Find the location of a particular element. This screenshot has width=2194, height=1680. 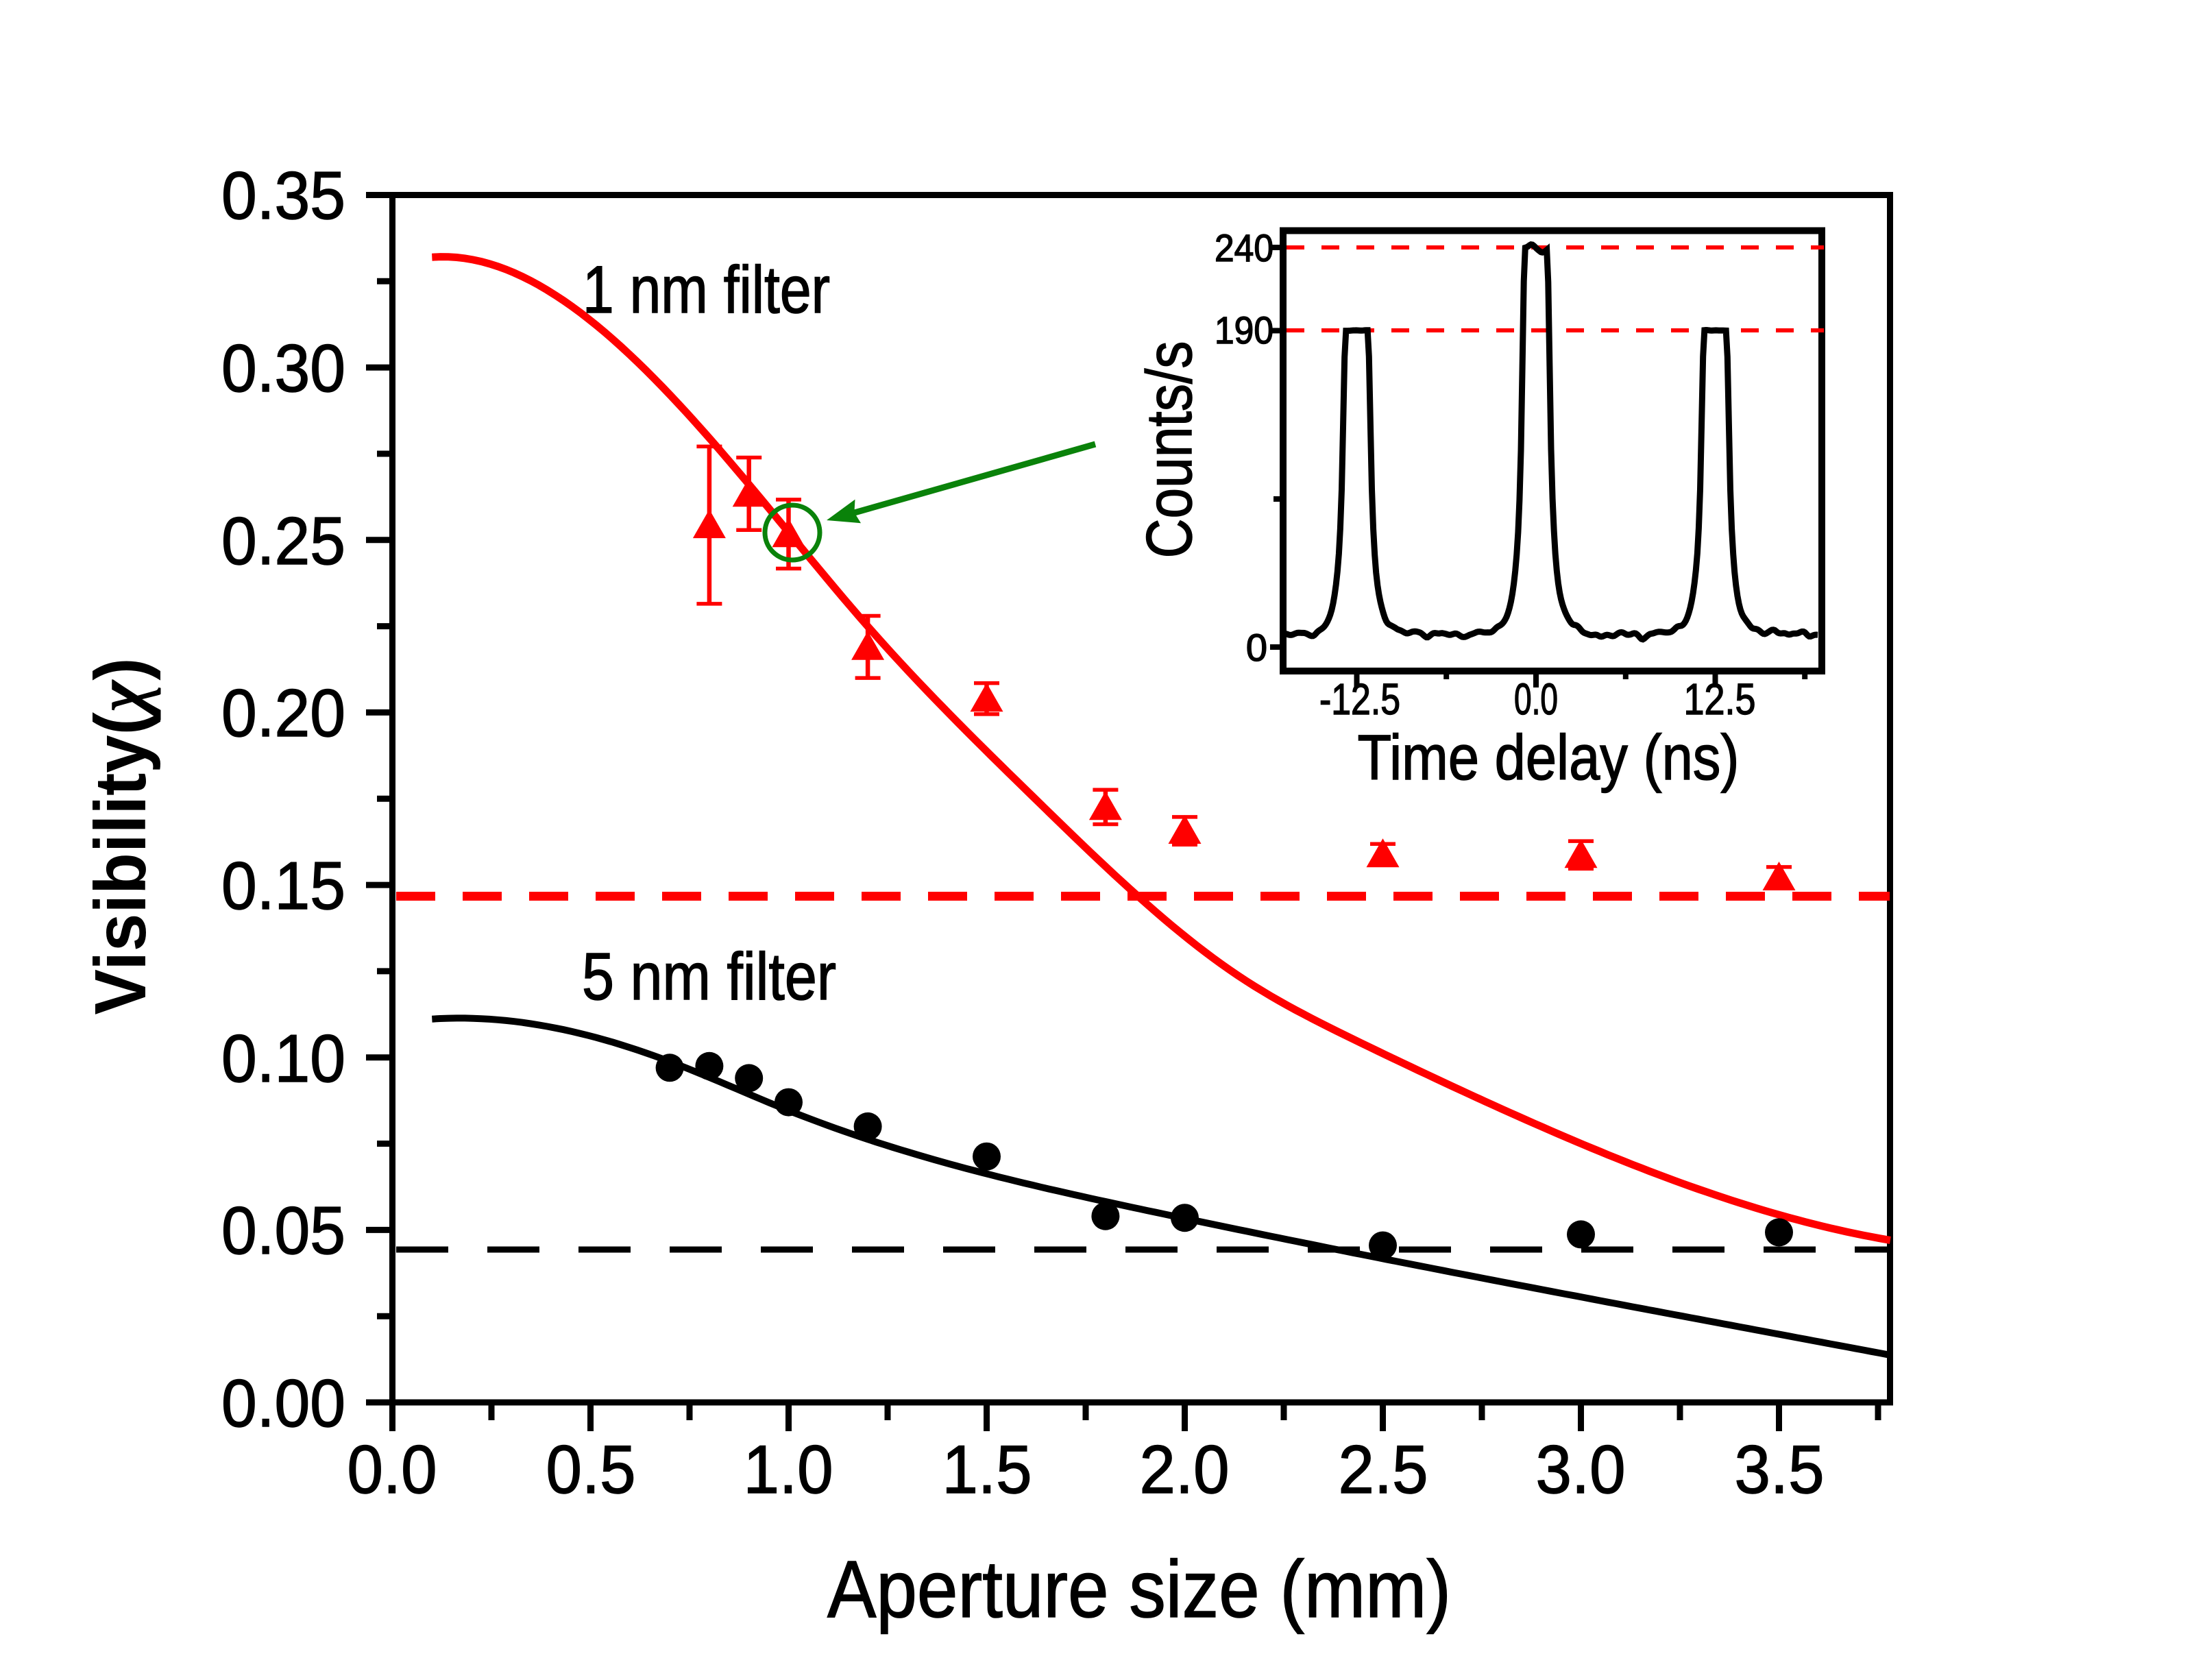

svg-text: 0.35 is located at coordinates (283, 195).